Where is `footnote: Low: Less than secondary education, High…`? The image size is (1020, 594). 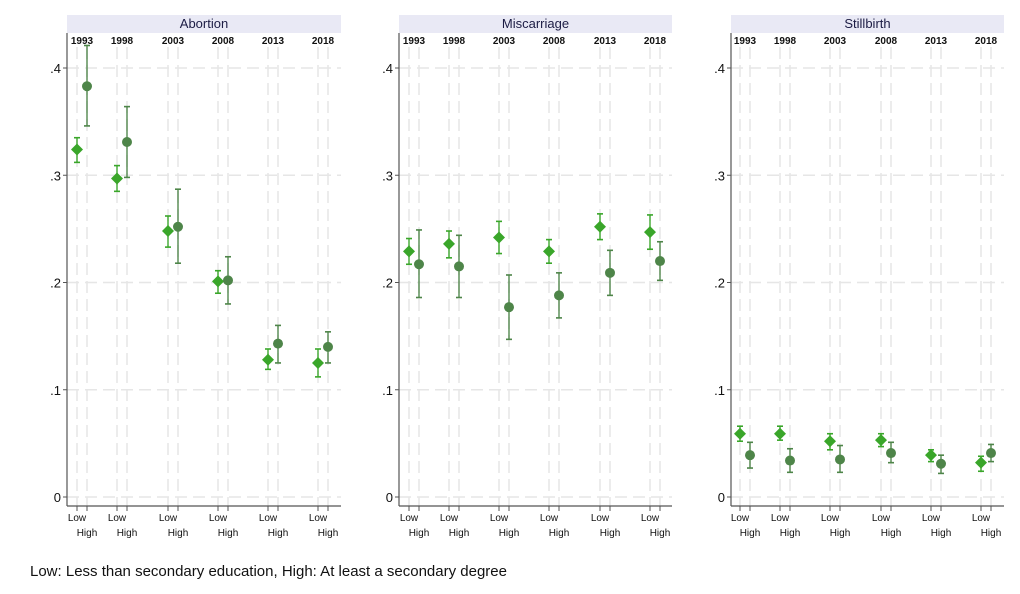
footnote: Low: Less than secondary education, High… is located at coordinates (268, 571).